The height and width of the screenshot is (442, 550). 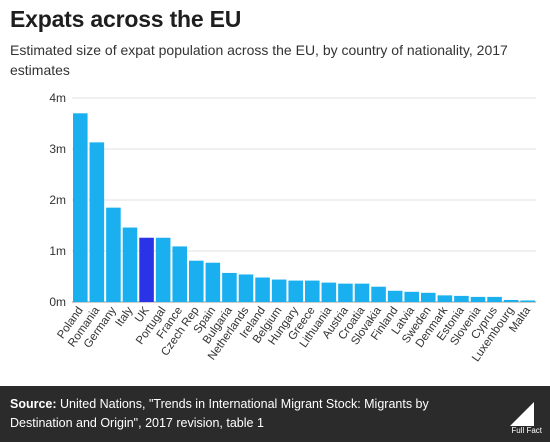 I want to click on source-label: Source:, so click(x=33, y=404).